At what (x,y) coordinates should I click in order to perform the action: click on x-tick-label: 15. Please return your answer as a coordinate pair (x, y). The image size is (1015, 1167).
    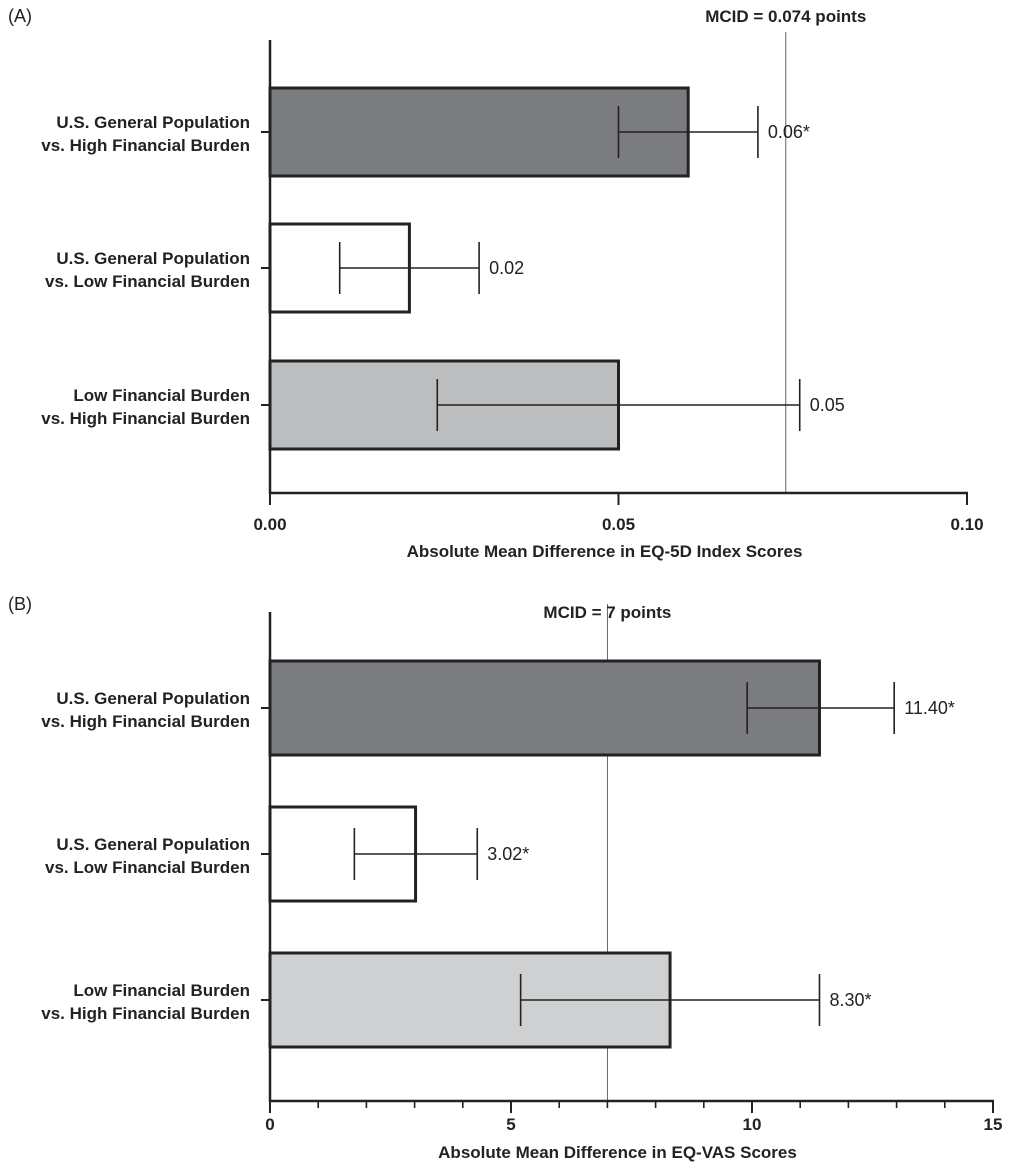
    Looking at the image, I should click on (993, 1124).